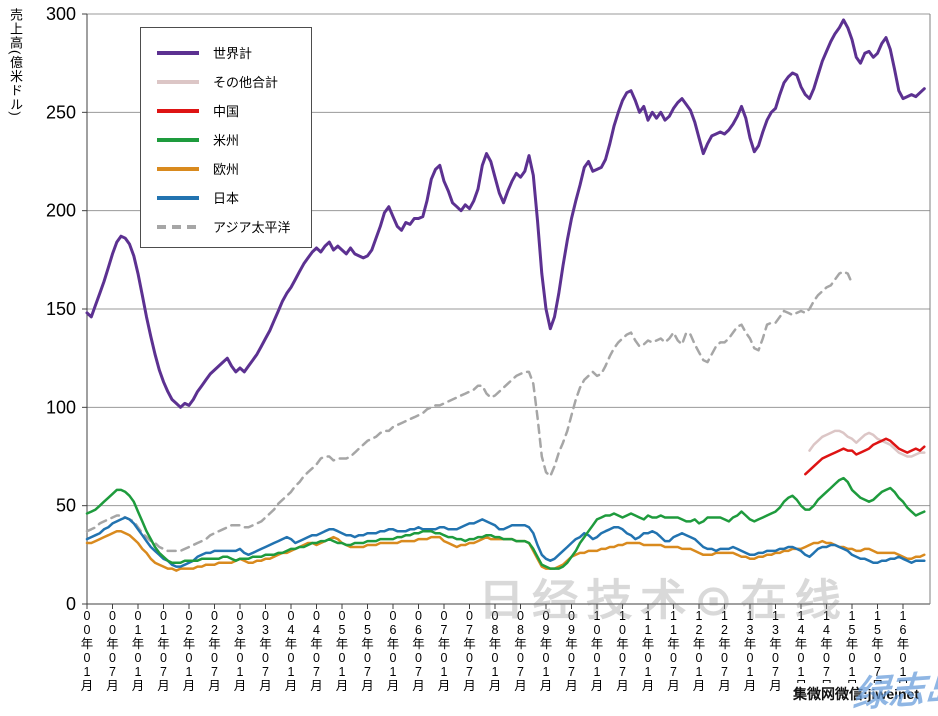 This screenshot has height=716, width=938. What do you see at coordinates (61, 14) in the screenshot?
I see `svg-text: 300` at bounding box center [61, 14].